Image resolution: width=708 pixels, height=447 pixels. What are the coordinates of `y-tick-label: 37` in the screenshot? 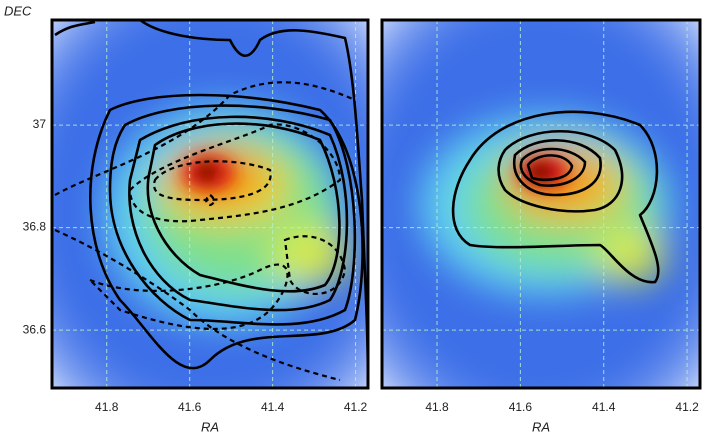 It's located at (40, 124).